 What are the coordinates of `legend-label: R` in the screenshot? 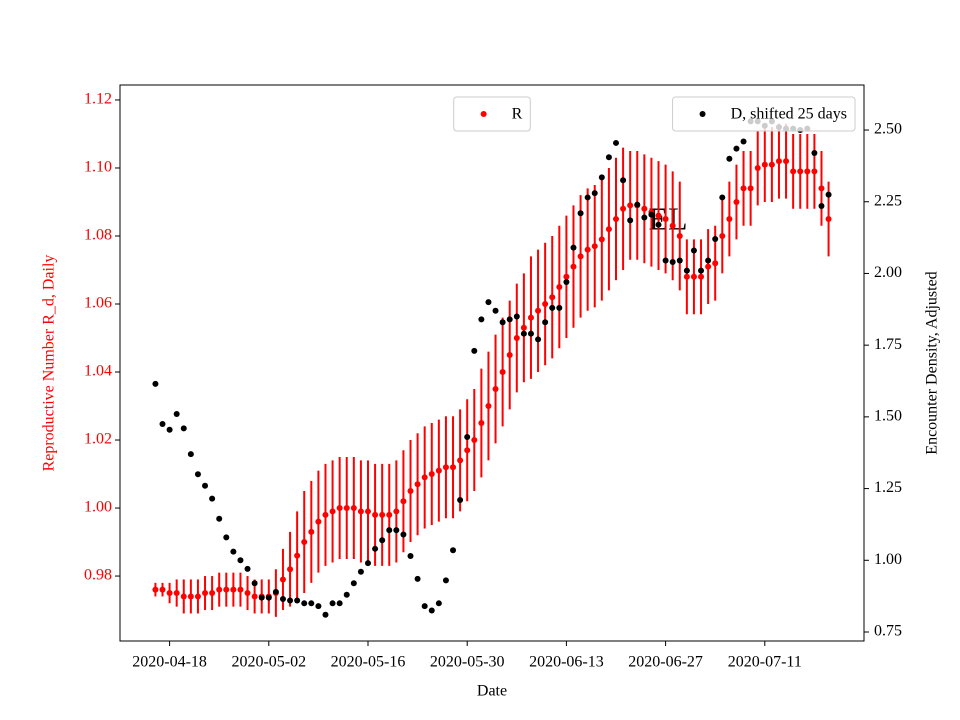 It's located at (517, 114).